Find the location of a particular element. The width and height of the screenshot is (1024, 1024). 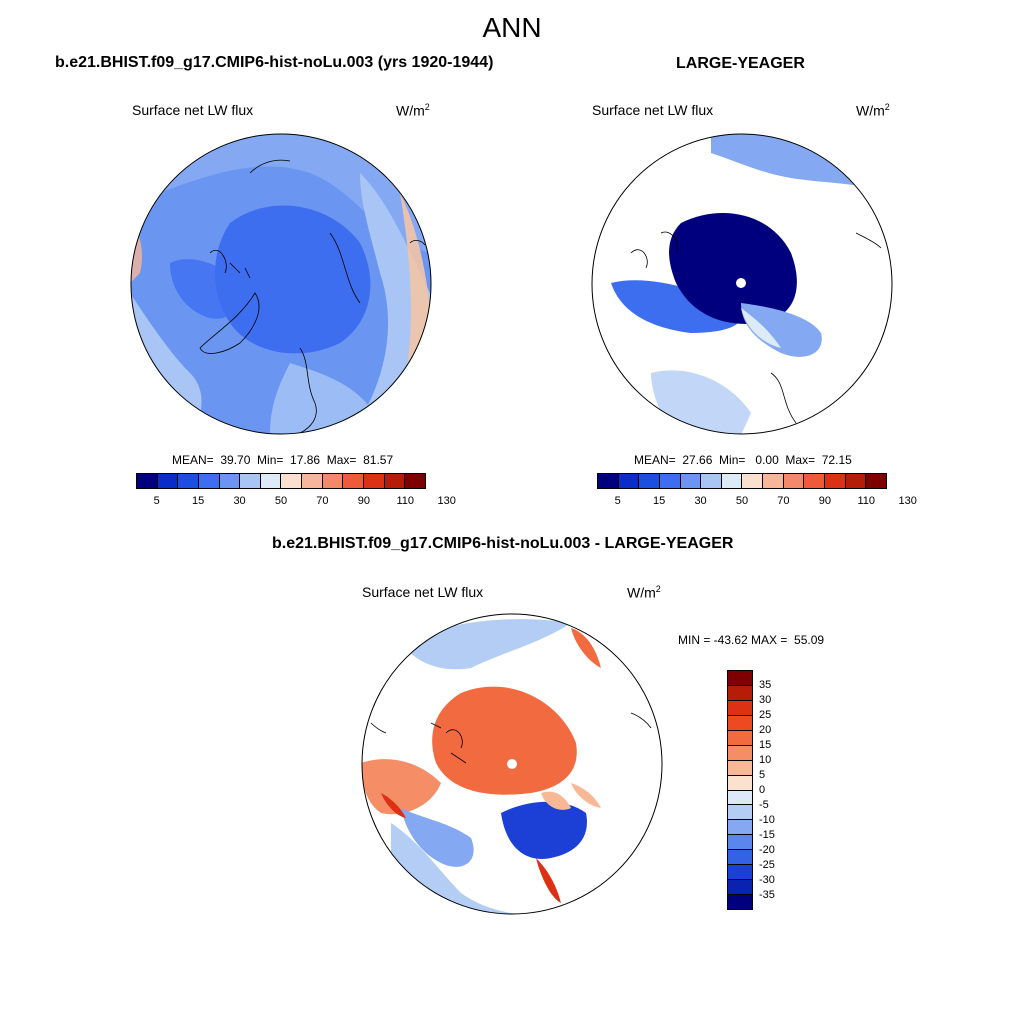

panel-left-colorbar-tick-label: 15 is located at coordinates (198, 501).